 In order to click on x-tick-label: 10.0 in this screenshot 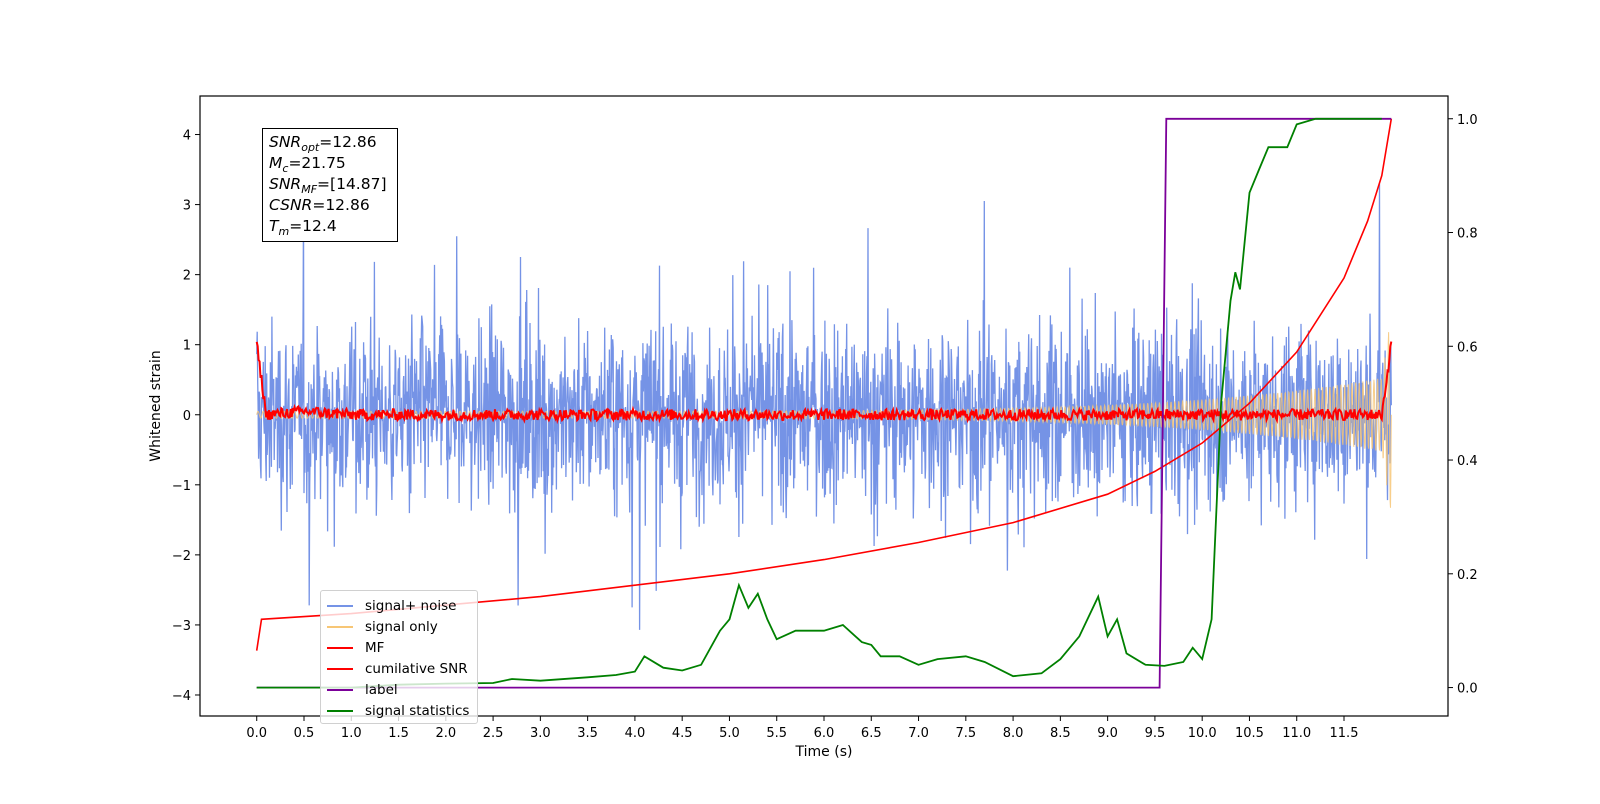, I will do `click(1202, 733)`.